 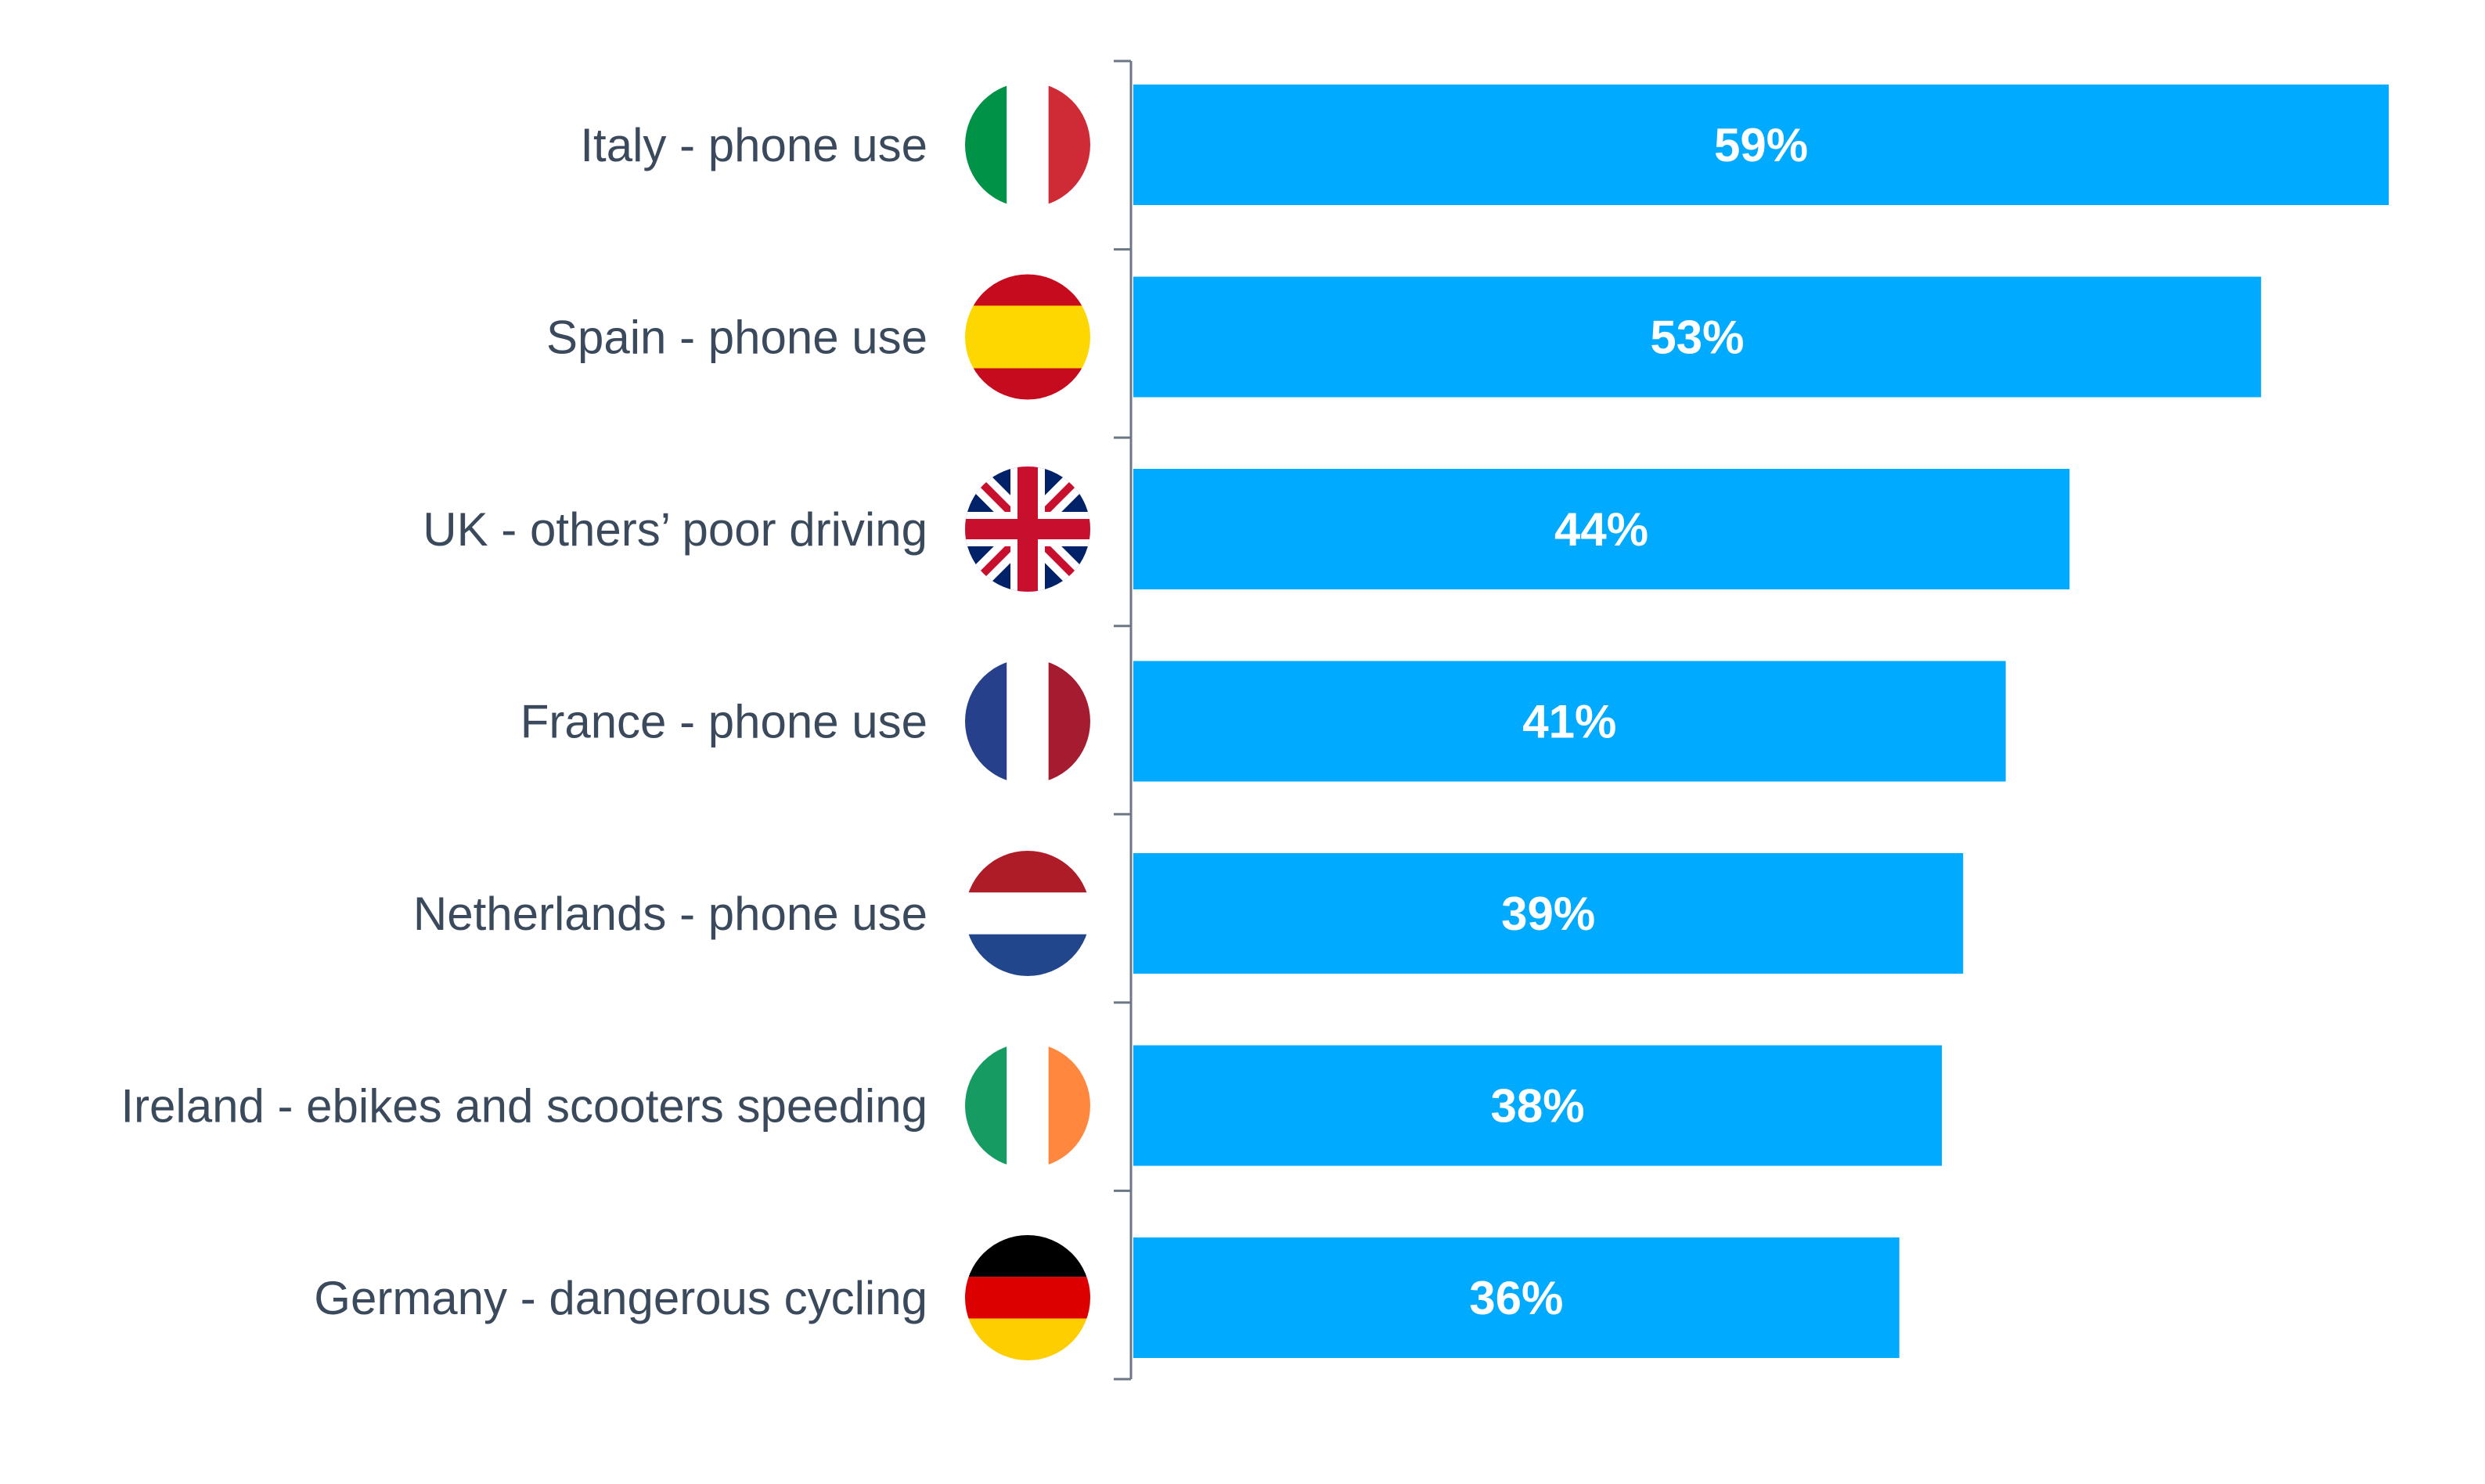 What do you see at coordinates (675, 529) in the screenshot?
I see `category-label: UK - others’ poor driving` at bounding box center [675, 529].